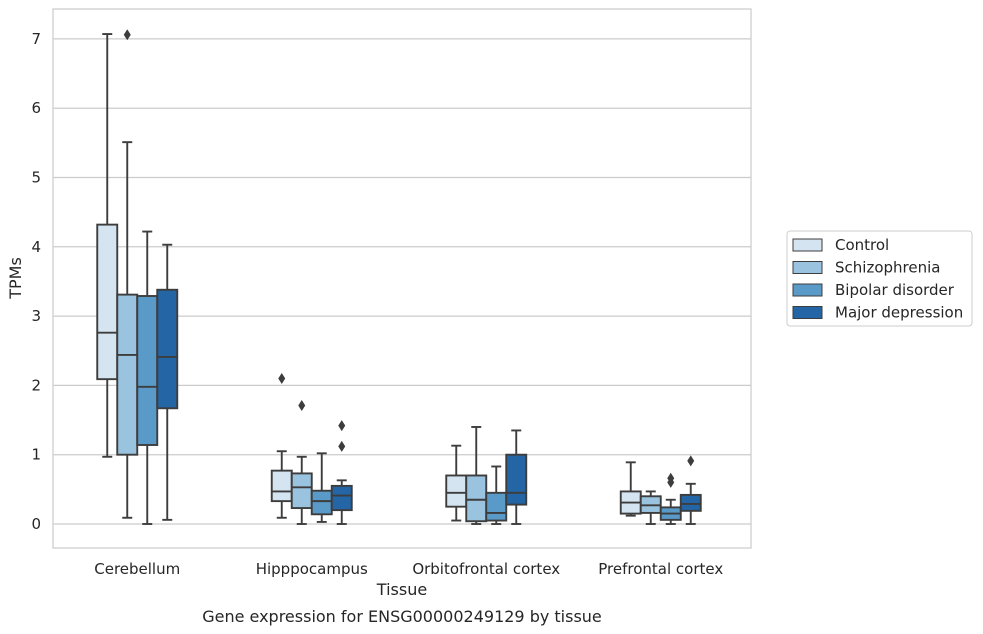 The height and width of the screenshot is (634, 983). I want to click on x-tick-label: Prefrontal cortex, so click(660, 569).